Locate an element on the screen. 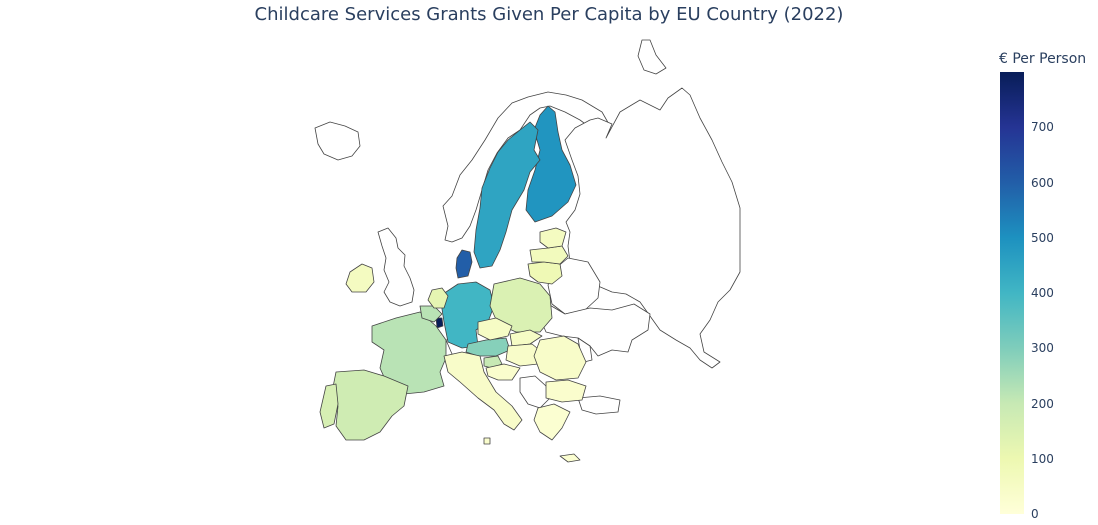 This screenshot has height=525, width=1098. colorbar-tick: 200 is located at coordinates (1042, 403).